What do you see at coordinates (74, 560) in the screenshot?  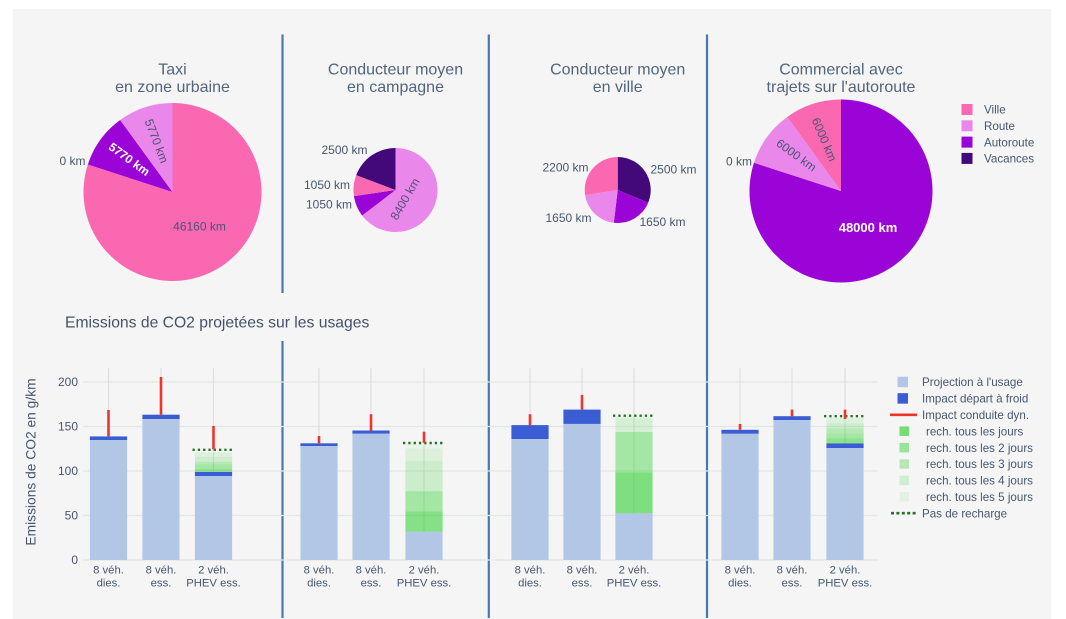 I see `svg-text: 0` at bounding box center [74, 560].